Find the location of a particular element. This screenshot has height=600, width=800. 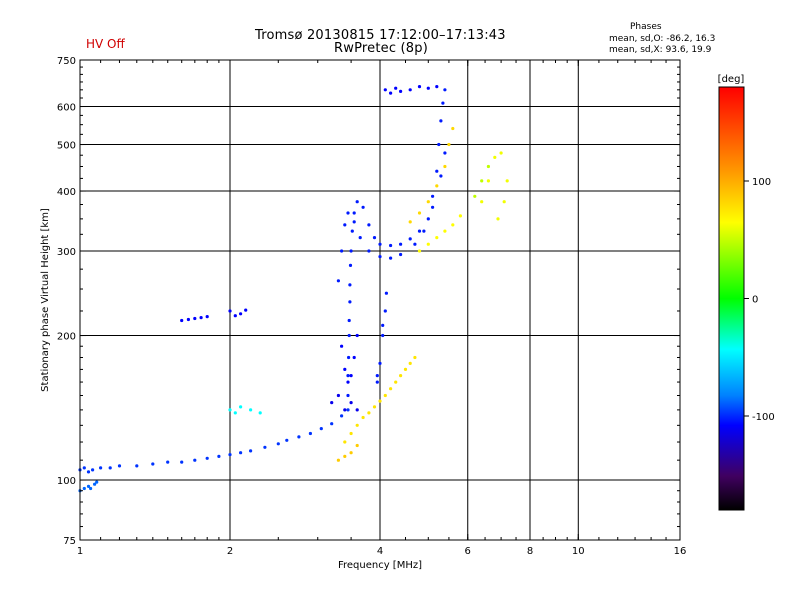

phases-x-stats: mean, sd,X: 93.6, 19.9 is located at coordinates (660, 50).